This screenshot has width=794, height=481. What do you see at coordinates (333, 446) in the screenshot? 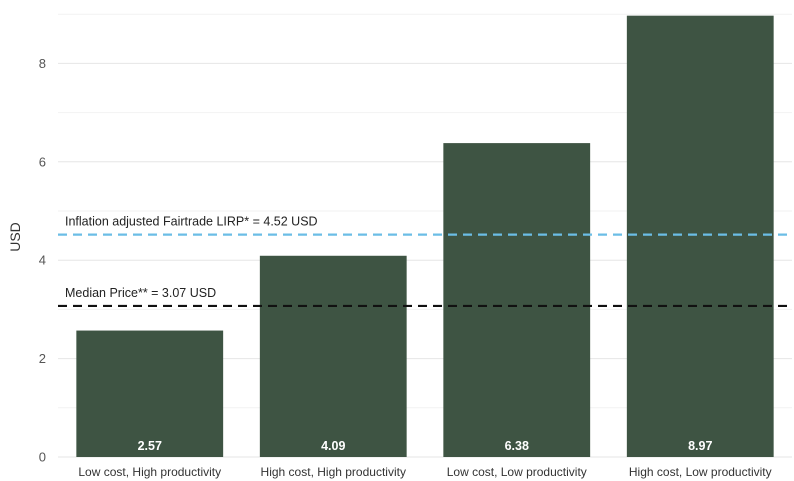
I see `bar-value-label: 4.09` at bounding box center [333, 446].